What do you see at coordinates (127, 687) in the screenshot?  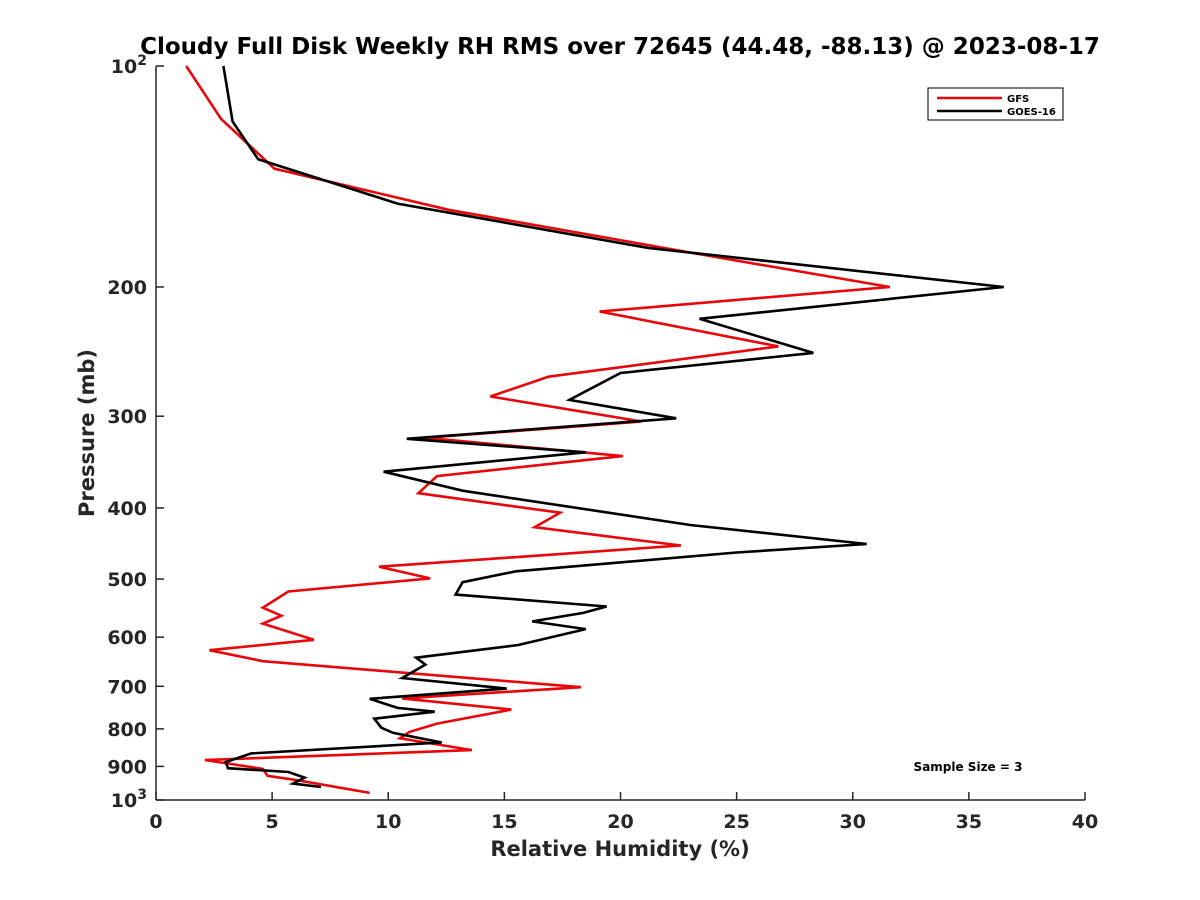 I see `y-tick-label: 700` at bounding box center [127, 687].